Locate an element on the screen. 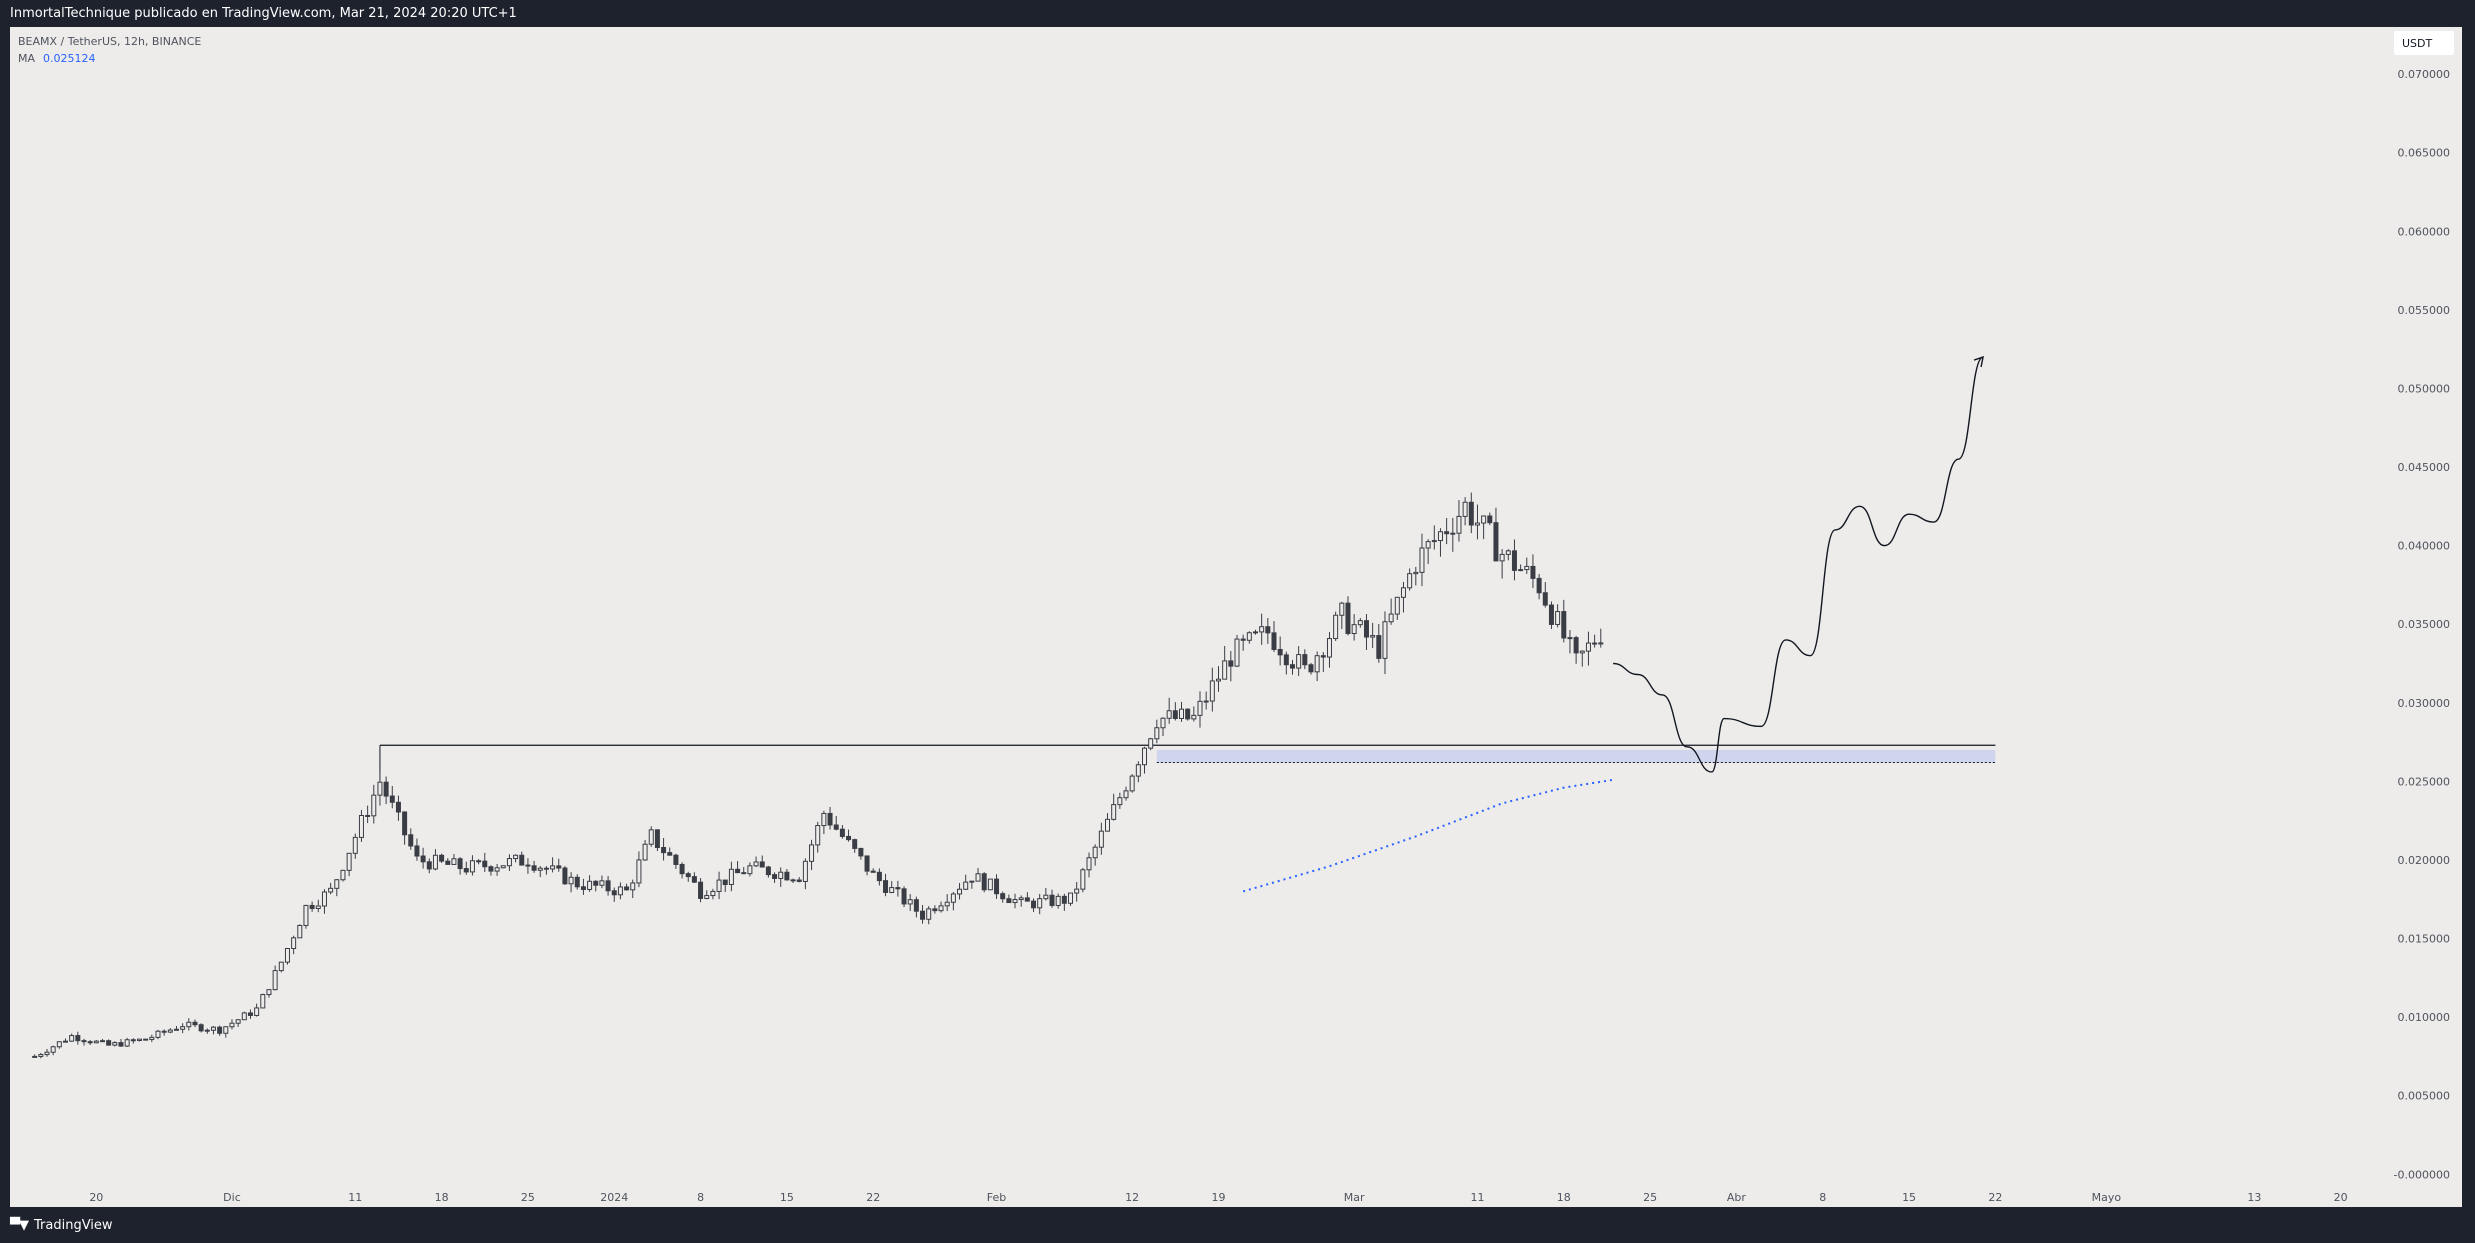  tradingview-brand: ▀▼ TradingView is located at coordinates (61, 1225).